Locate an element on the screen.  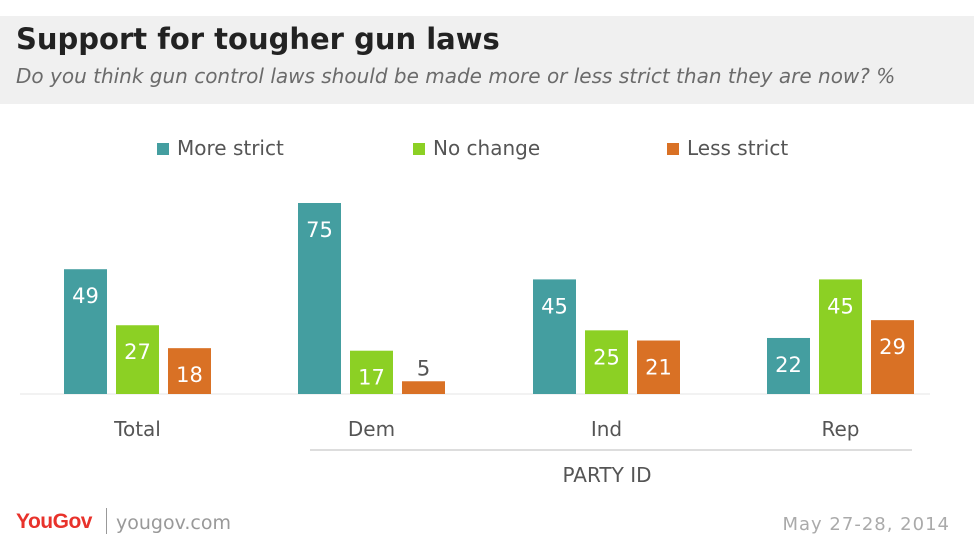
data-label-total-more-strict: 49 is located at coordinates (85, 296).